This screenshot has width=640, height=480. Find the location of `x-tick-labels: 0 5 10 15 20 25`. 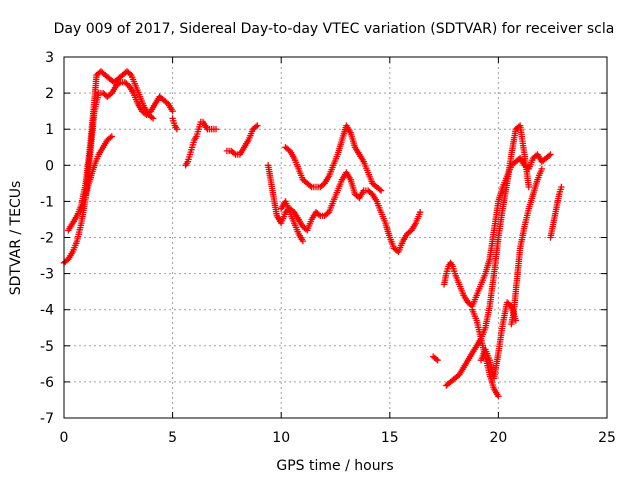

x-tick-labels: 0 5 10 15 20 25 is located at coordinates (338, 438).